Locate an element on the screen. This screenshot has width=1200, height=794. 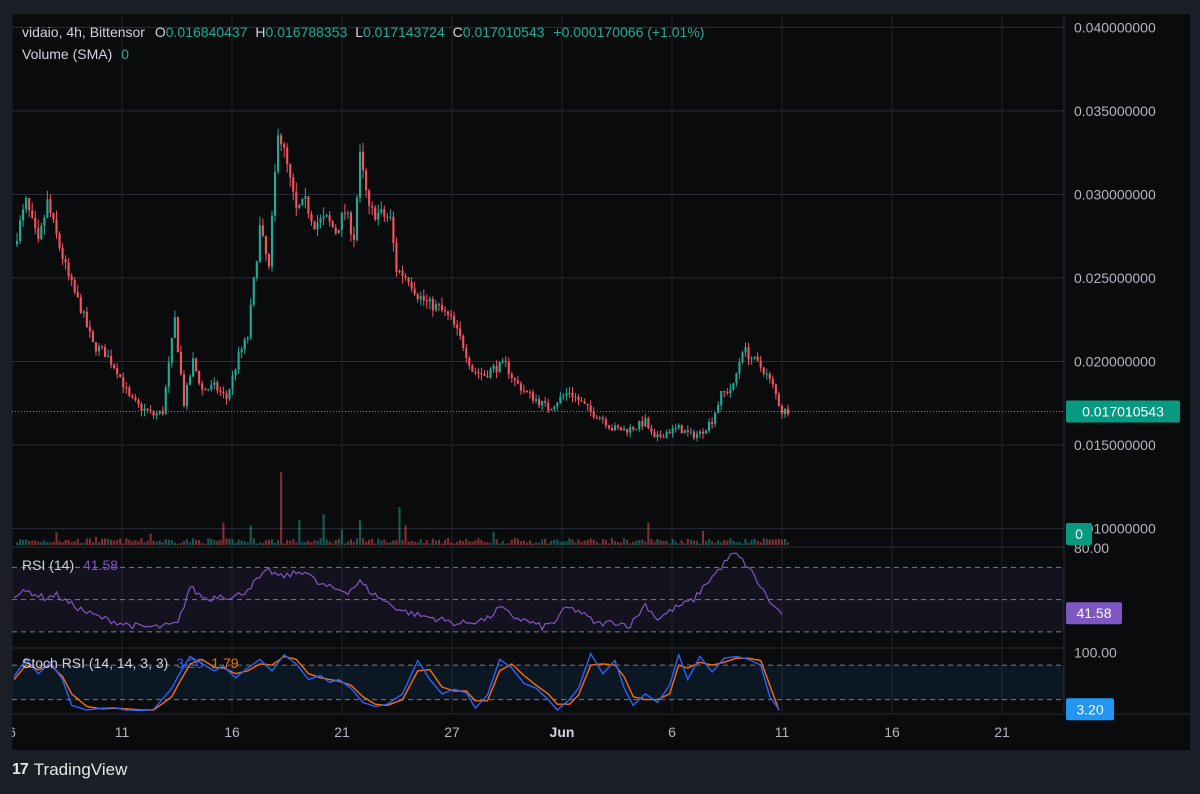
rsi-pane is located at coordinates (538, 592).